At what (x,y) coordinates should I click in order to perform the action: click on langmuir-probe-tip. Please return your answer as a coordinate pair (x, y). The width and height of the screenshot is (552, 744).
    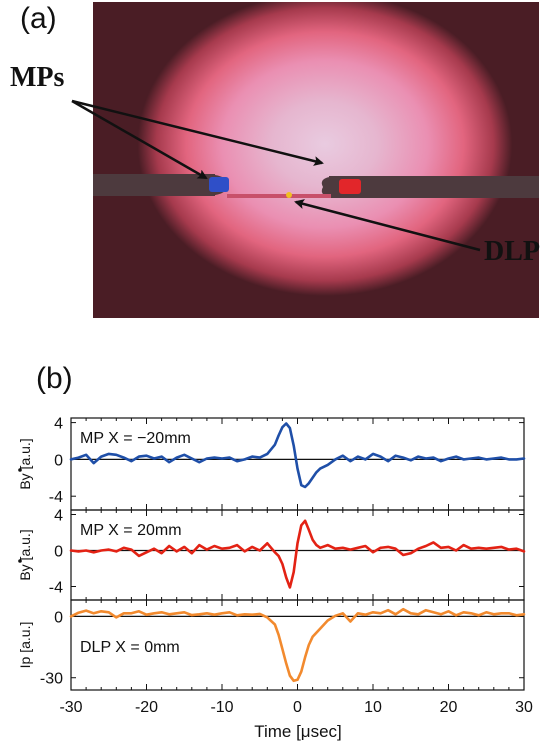
    Looking at the image, I should click on (289, 195).